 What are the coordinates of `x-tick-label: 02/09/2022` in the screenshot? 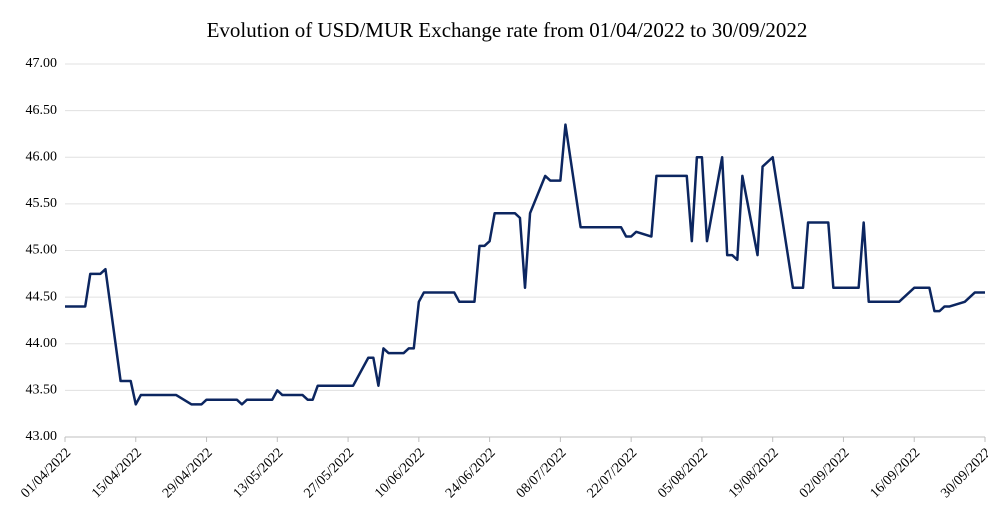 It's located at (825, 473).